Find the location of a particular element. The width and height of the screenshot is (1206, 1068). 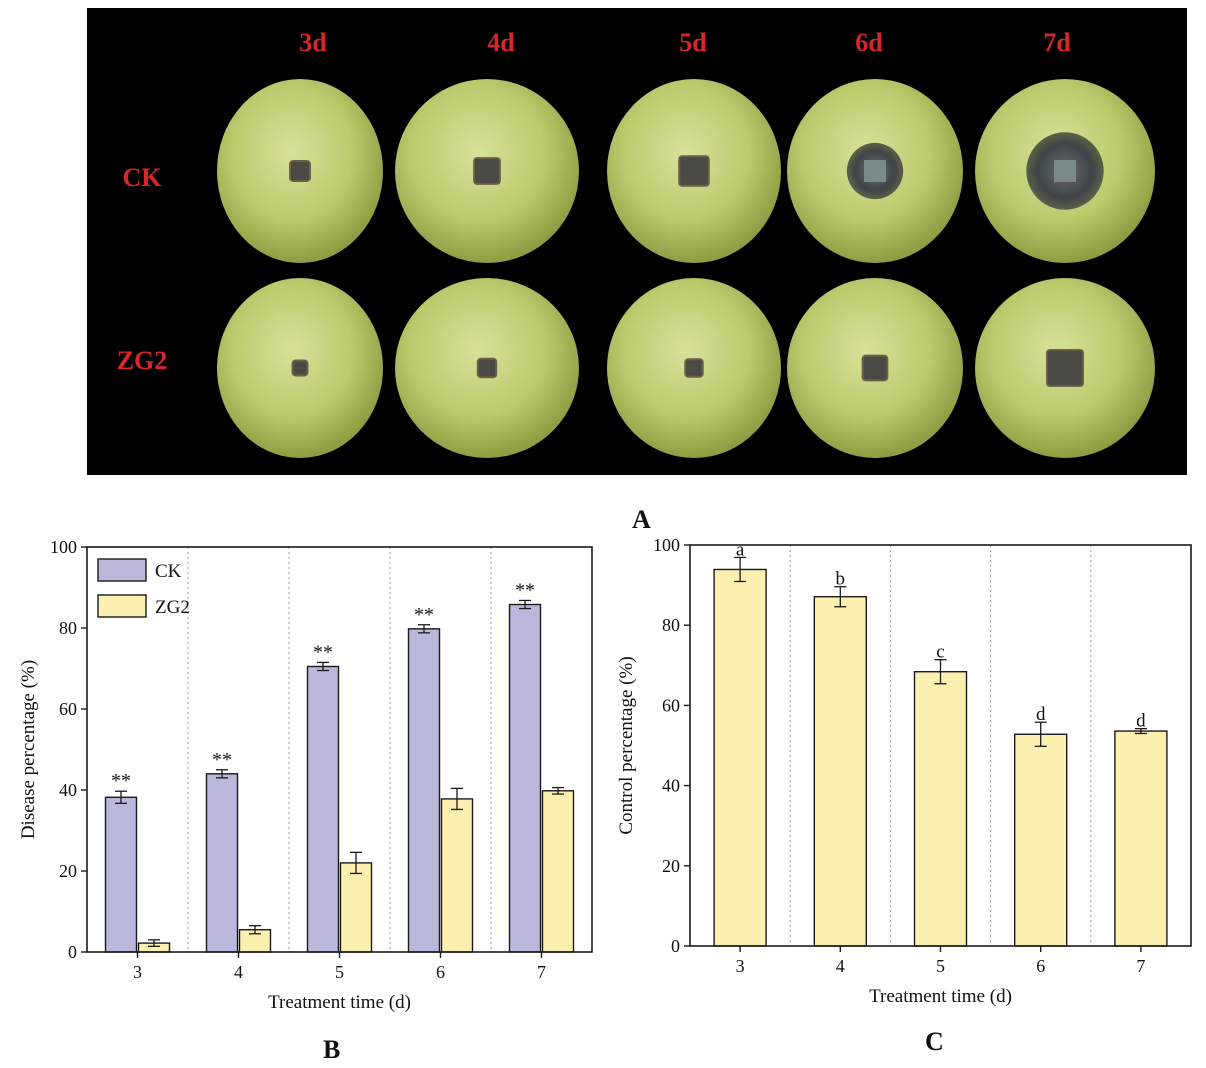

fruit-ck-4d is located at coordinates (487, 171).